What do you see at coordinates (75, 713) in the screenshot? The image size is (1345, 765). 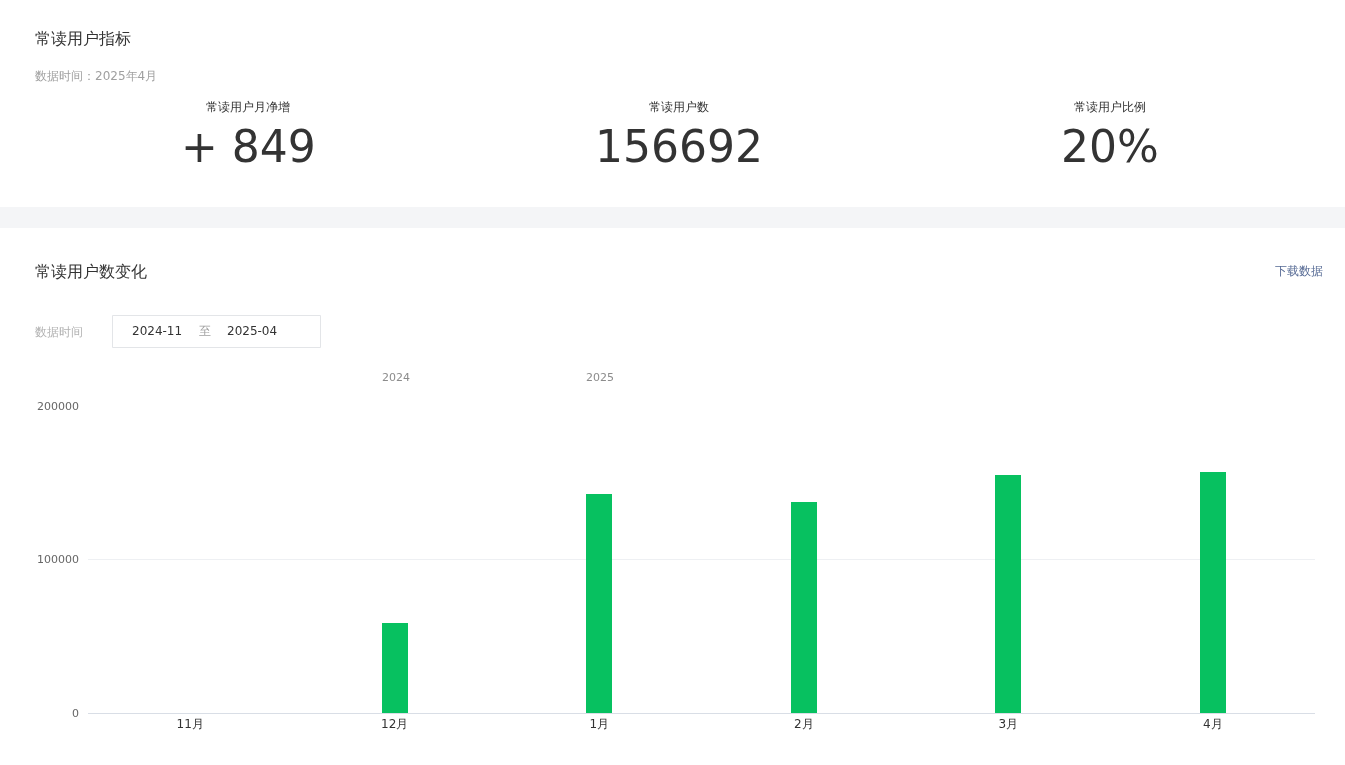 I see `y-tick-label: 0` at bounding box center [75, 713].